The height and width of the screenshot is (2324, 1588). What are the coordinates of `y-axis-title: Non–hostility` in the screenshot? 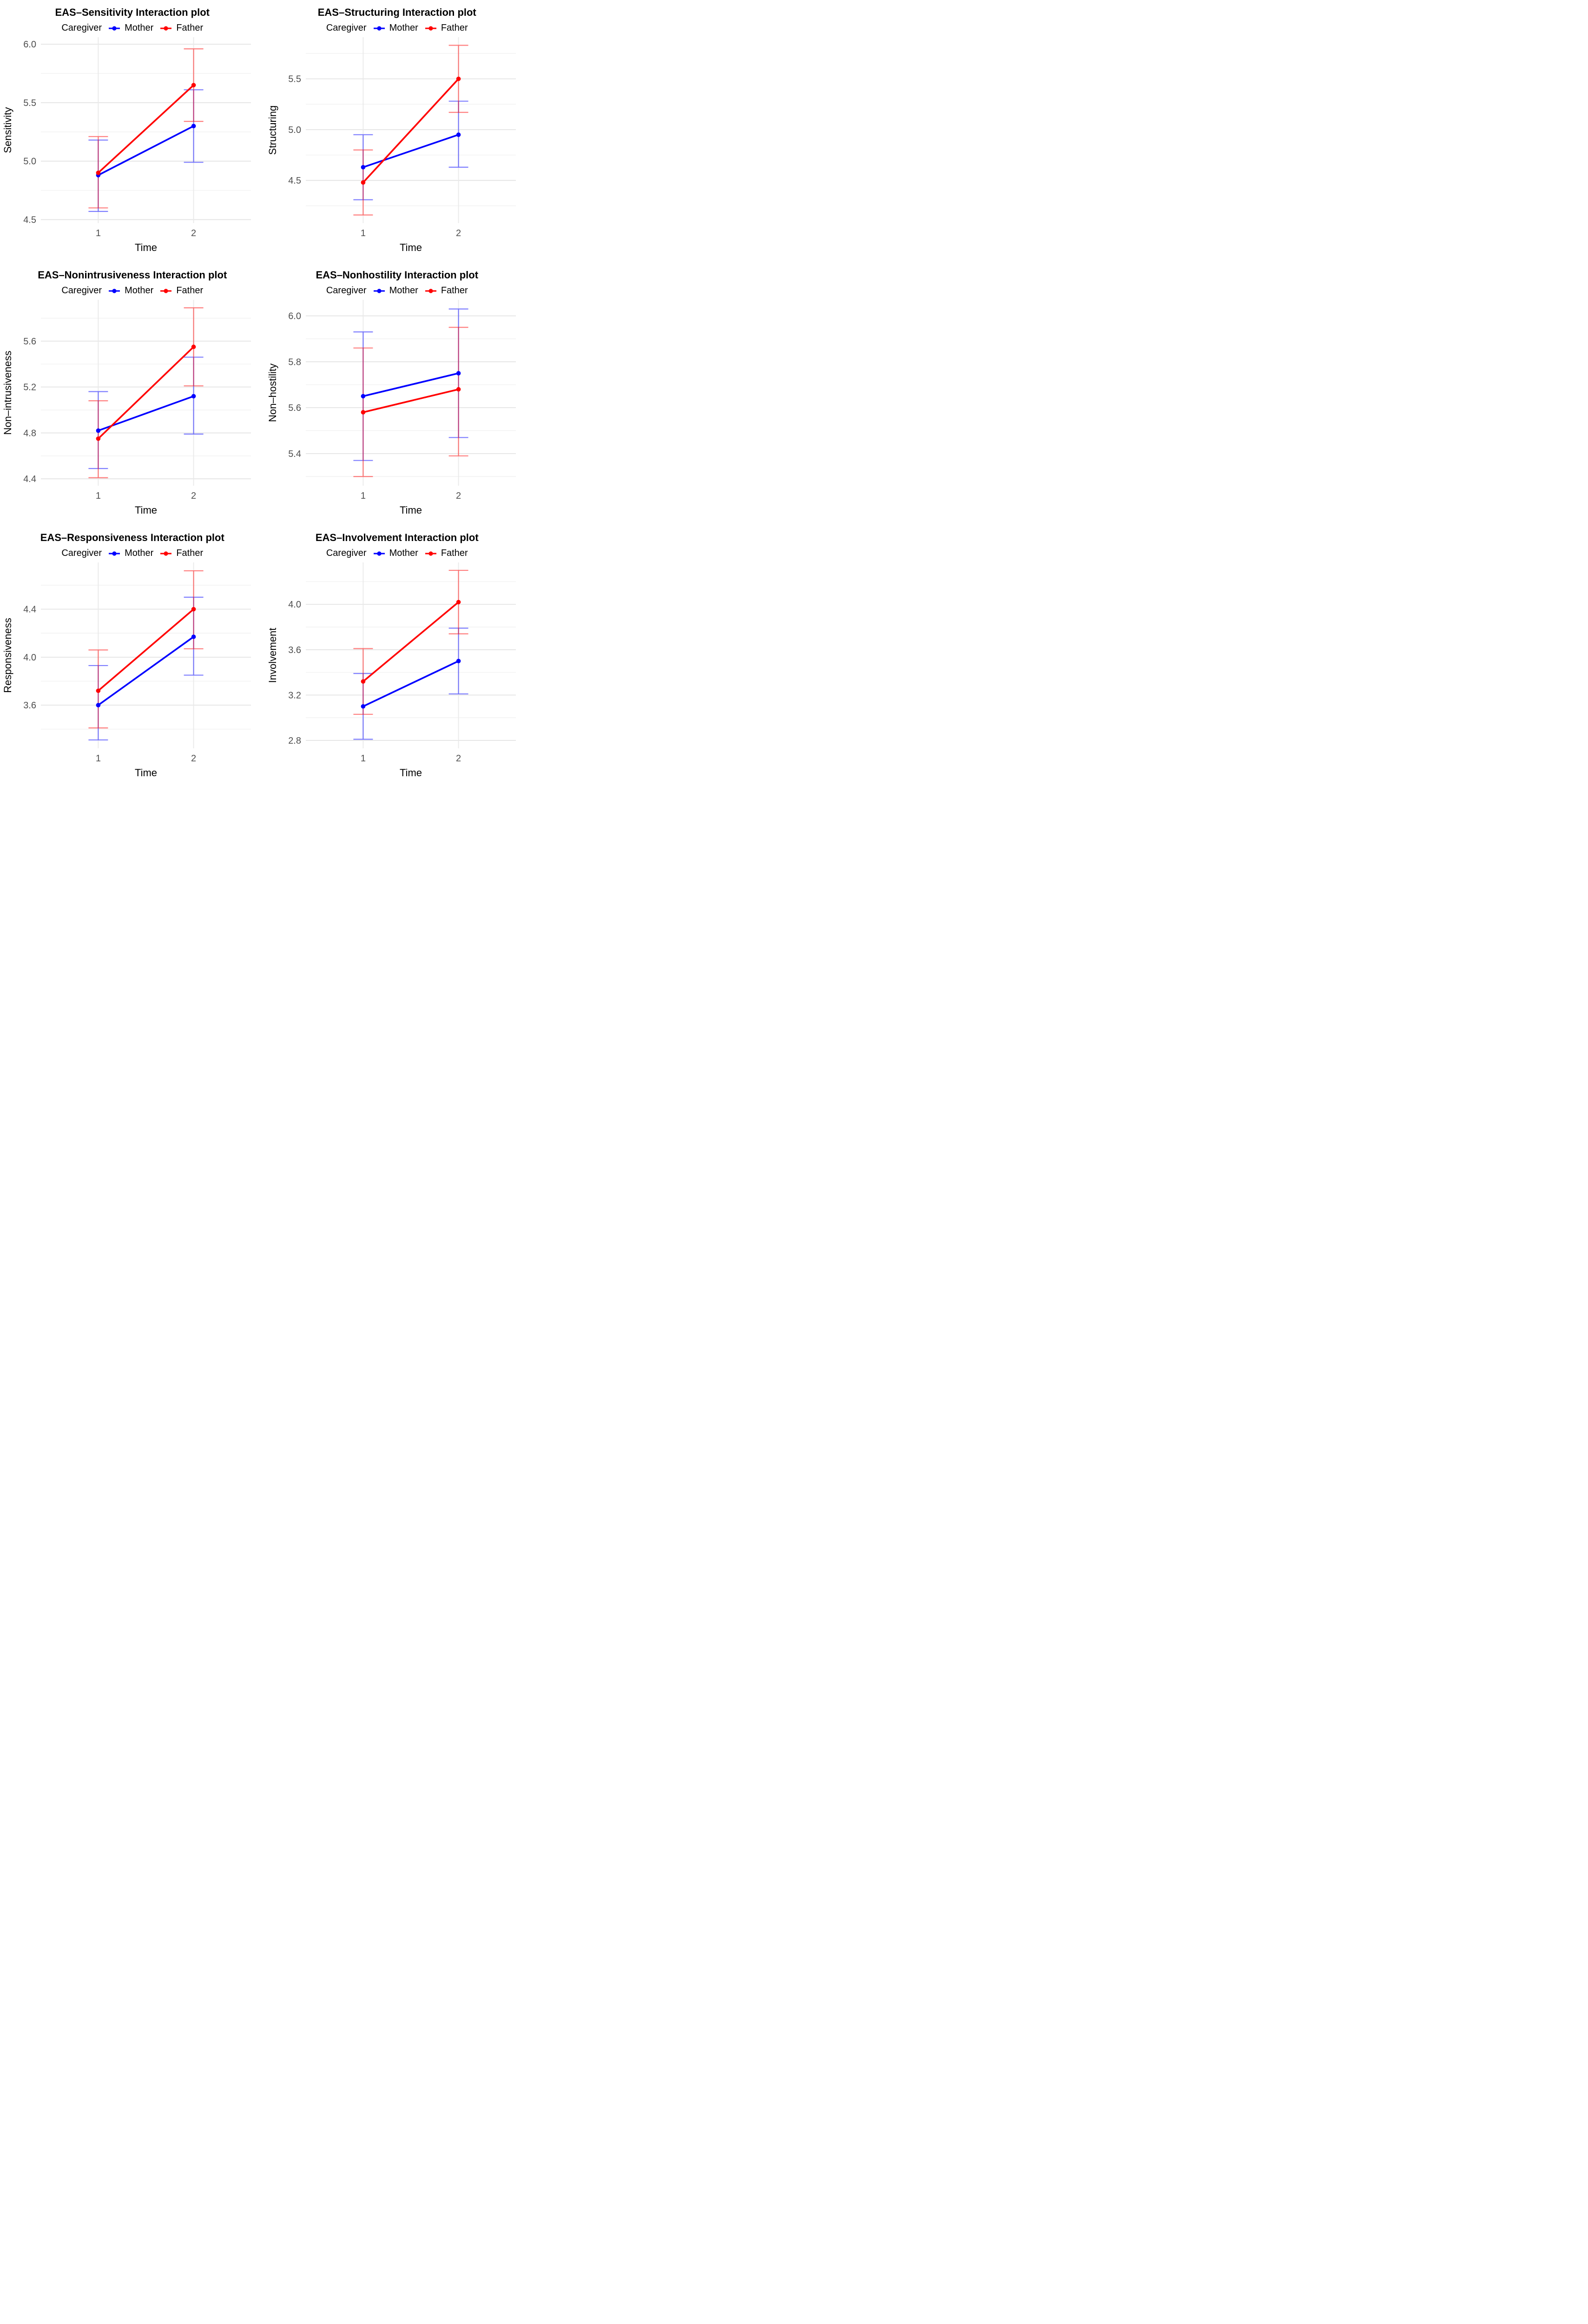 It's located at (272, 392).